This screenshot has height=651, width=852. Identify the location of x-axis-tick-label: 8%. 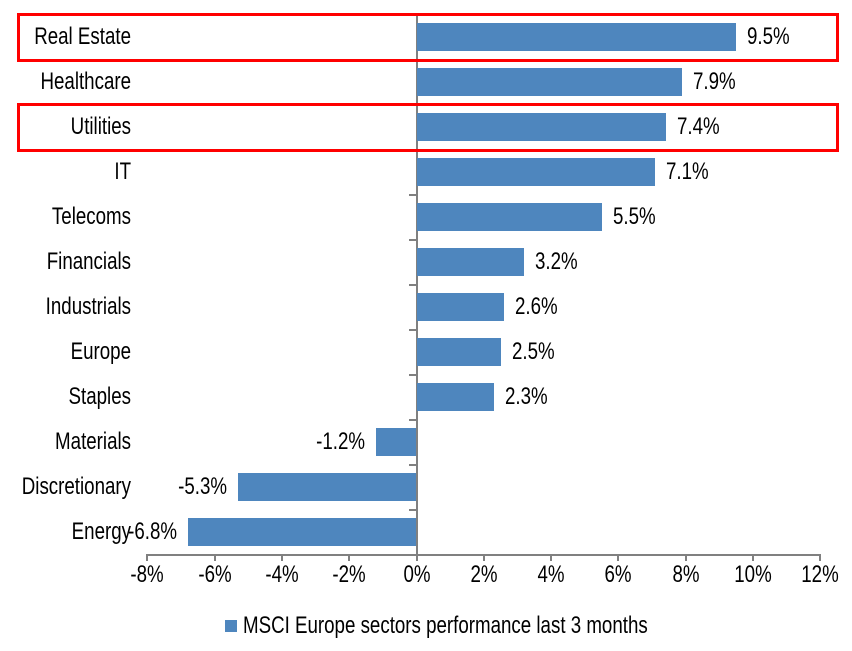
(686, 574).